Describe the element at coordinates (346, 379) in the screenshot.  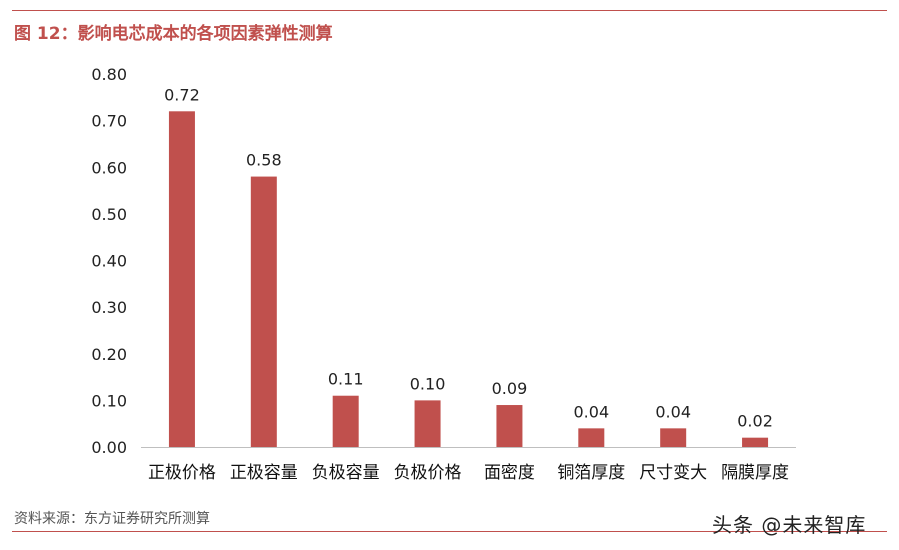
I see `data-label: 0.11` at that location.